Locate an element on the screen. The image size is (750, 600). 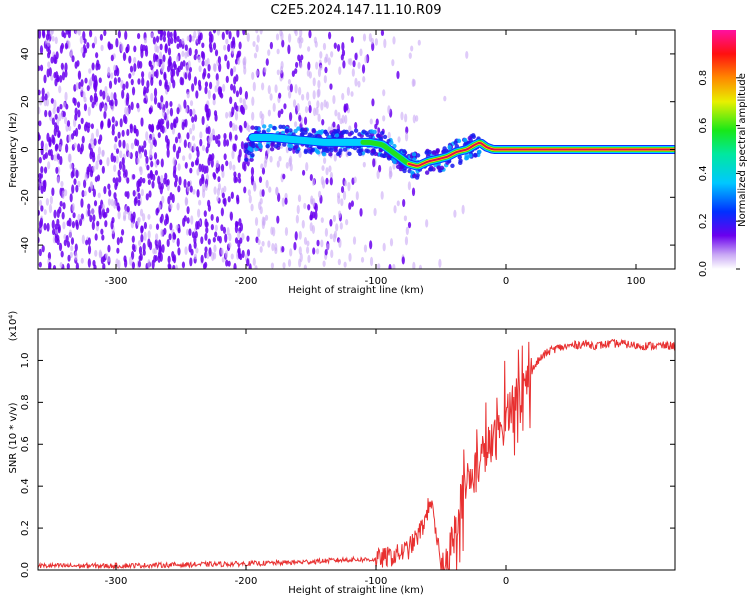
y-tick-label: 0.4 is located at coordinates (25, 486).